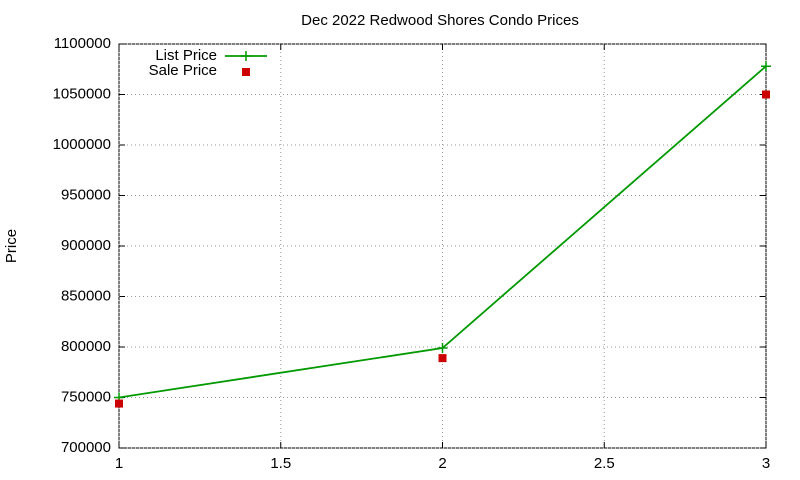 This screenshot has height=480, width=800. Describe the element at coordinates (440, 20) in the screenshot. I see `chart-title: Dec 2022 Redwood Shores Condo Prices` at that location.